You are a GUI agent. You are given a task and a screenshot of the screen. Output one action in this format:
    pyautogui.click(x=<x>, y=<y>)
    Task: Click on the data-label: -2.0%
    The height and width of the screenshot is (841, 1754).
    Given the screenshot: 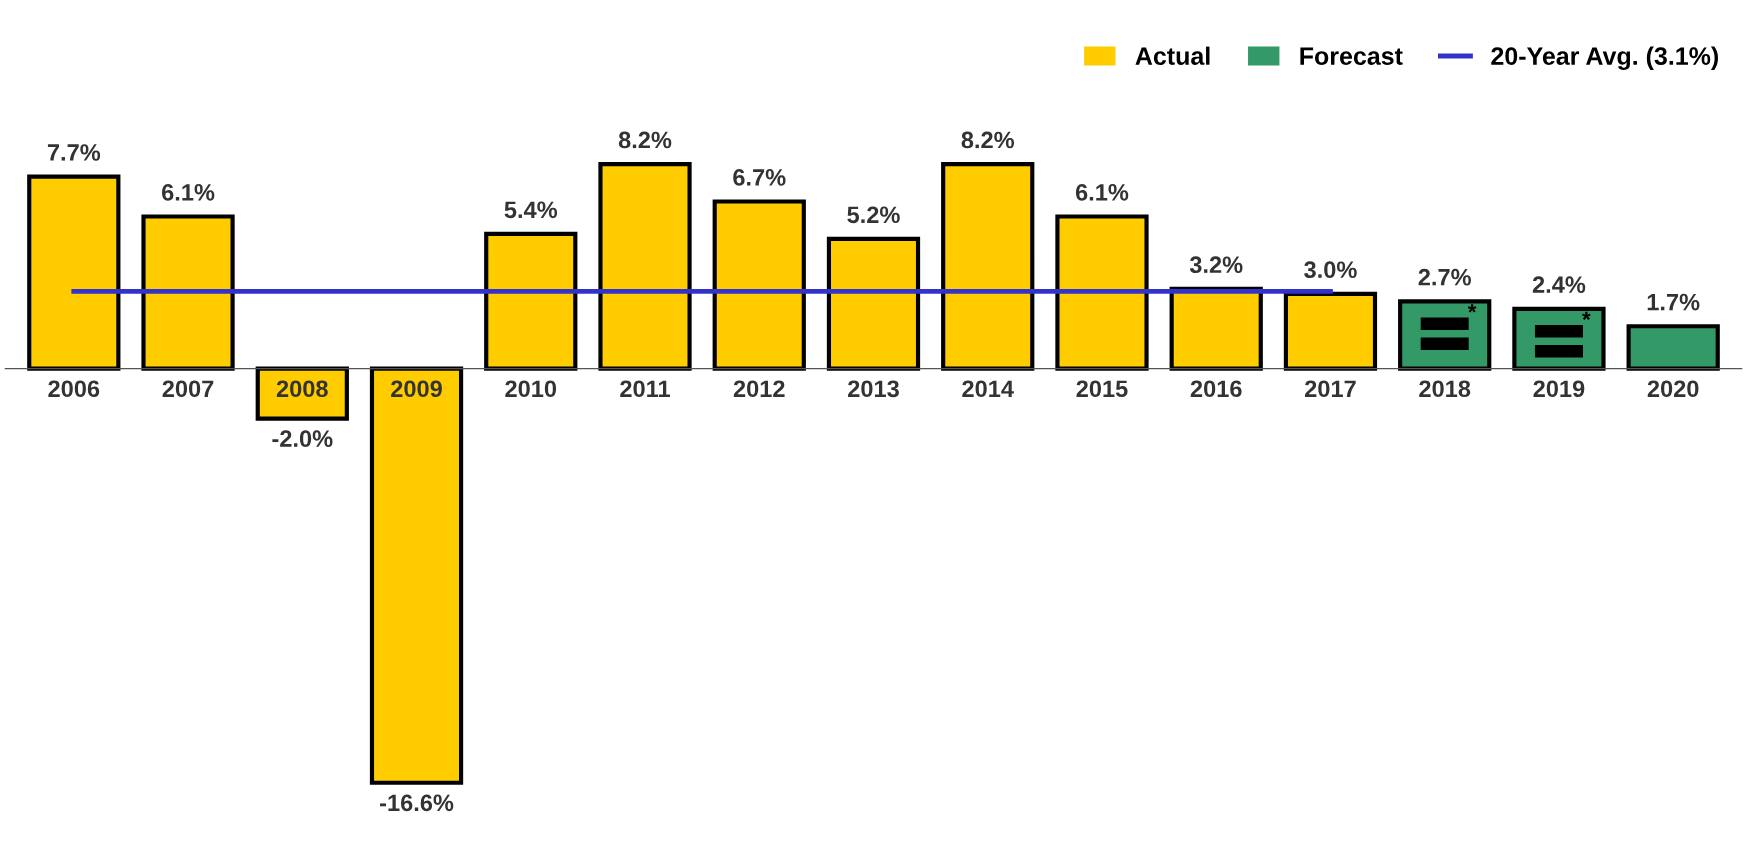 What is the action you would take?
    pyautogui.click(x=302, y=439)
    